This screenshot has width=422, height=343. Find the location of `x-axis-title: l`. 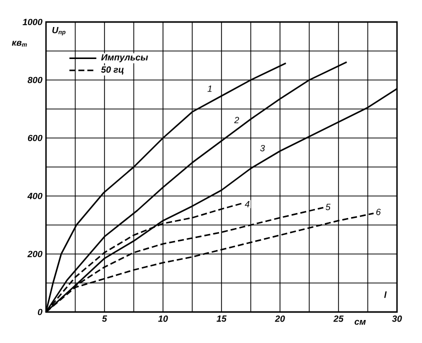

x-axis-title: l is located at coordinates (385, 294).